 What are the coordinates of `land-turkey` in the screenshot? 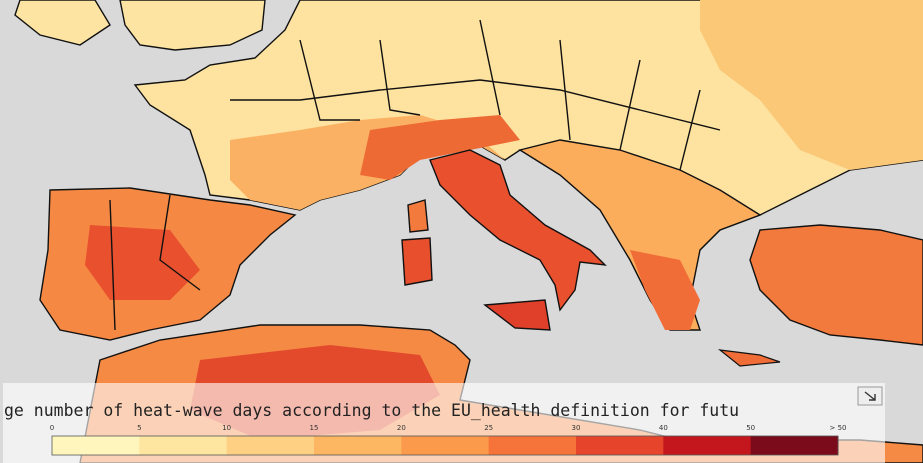 It's located at (836, 285).